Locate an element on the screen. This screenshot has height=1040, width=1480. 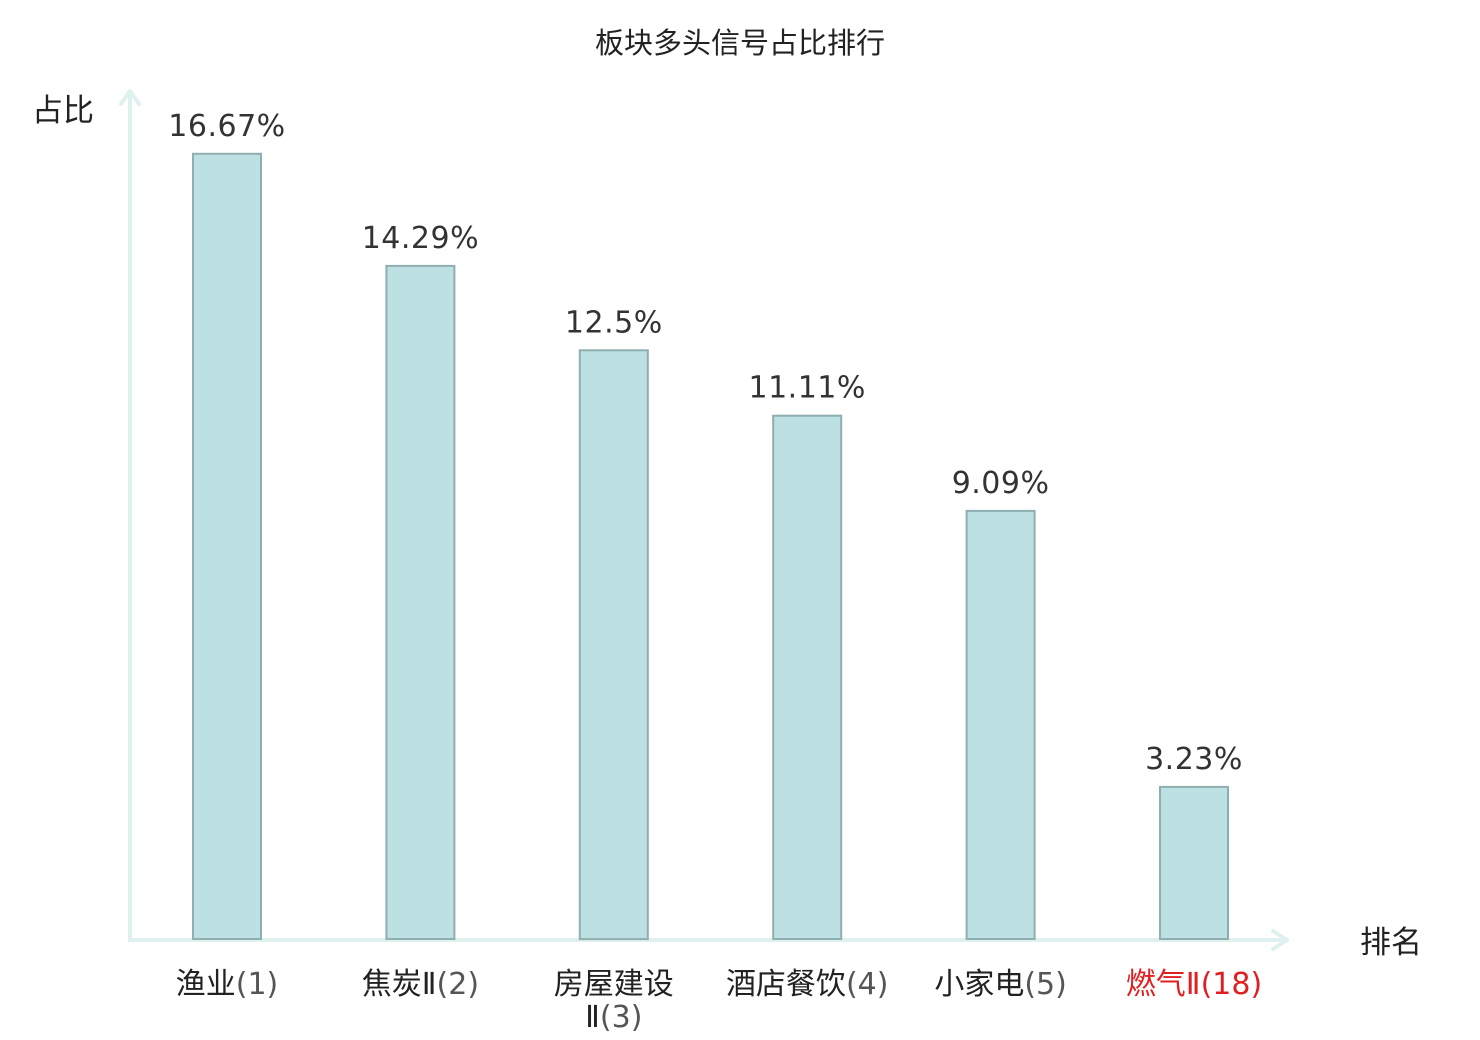
category-name: 酒店餐饮 is located at coordinates (786, 984).